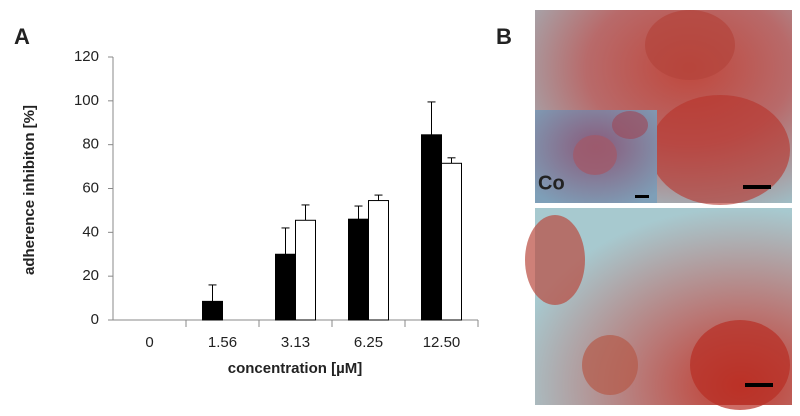 The width and height of the screenshot is (800, 416). What do you see at coordinates (90, 275) in the screenshot?
I see `y-tick-label: 20` at bounding box center [90, 275].